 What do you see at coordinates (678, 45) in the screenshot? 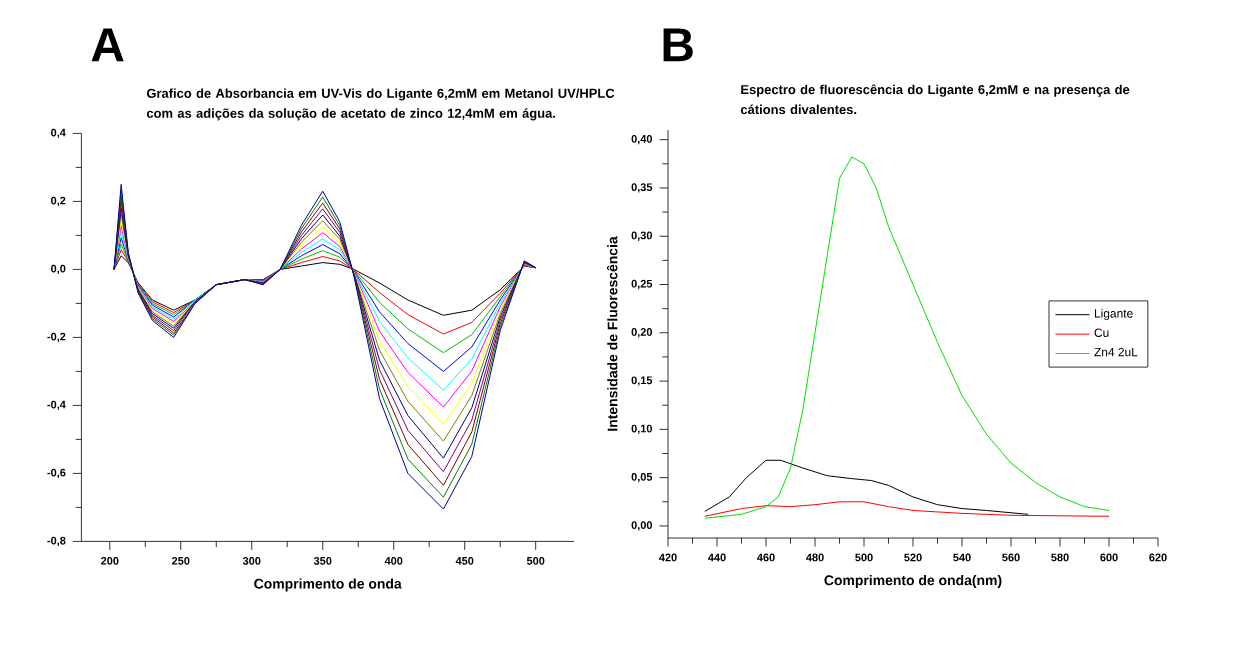
I see `chart-title: B` at bounding box center [678, 45].